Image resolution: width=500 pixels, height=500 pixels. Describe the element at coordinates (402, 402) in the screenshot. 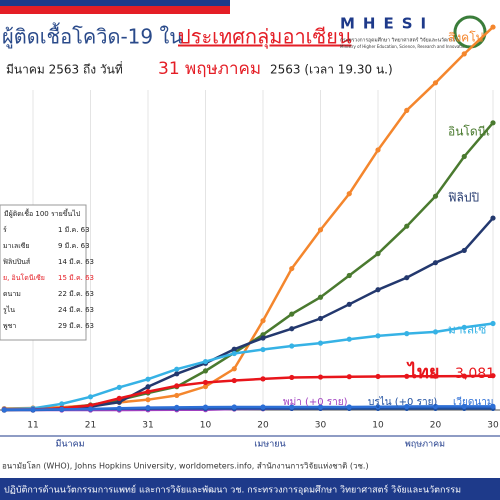

I see `series-label: บรูไน (+0 ราย)` at that location.